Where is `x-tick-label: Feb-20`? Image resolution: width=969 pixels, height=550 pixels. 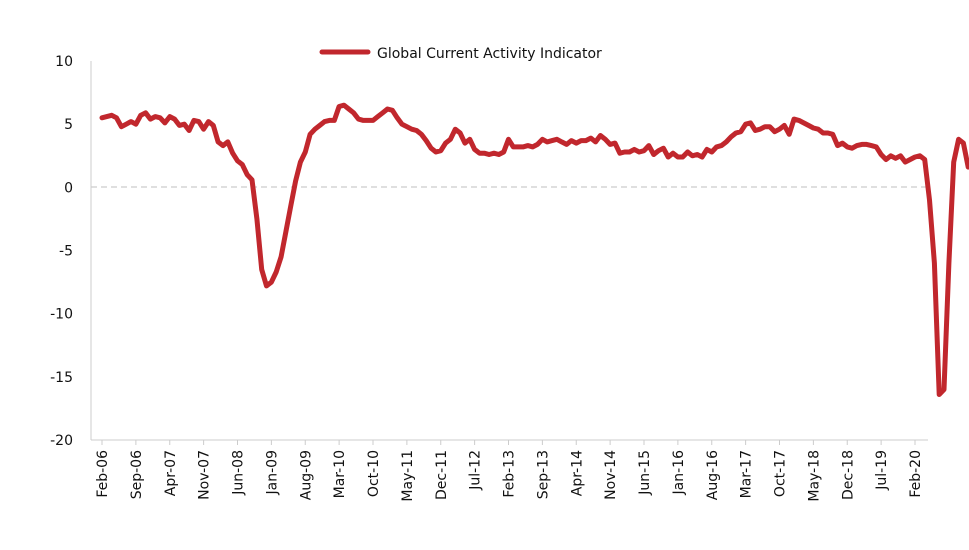 x-tick-label: Feb-20 is located at coordinates (916, 474).